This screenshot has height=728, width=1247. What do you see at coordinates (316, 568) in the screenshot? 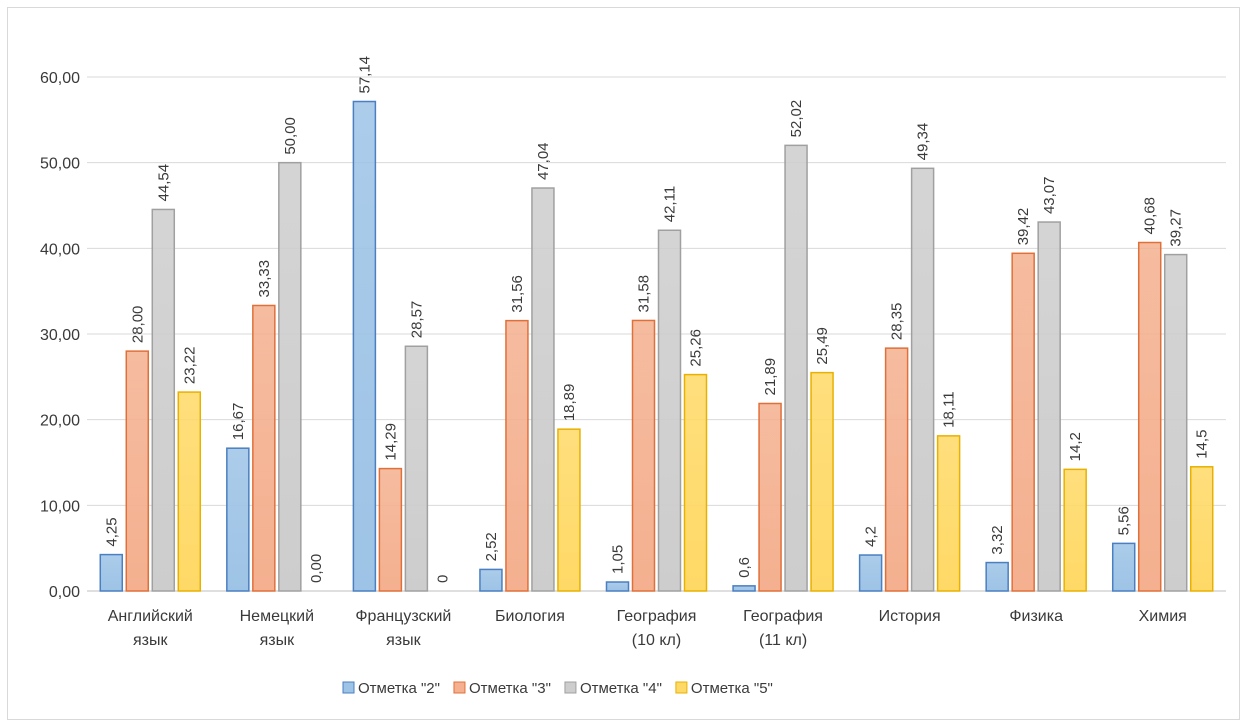
I see `data-label: 0,00` at bounding box center [316, 568].